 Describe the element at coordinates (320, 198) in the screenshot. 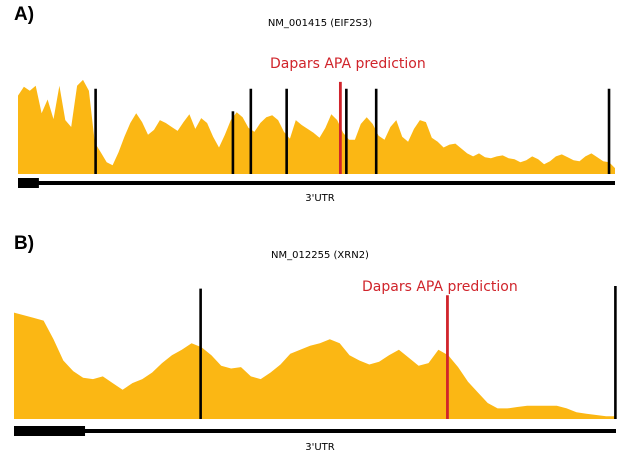

I see `panel-a-utr-label: 3'UTR` at that location.